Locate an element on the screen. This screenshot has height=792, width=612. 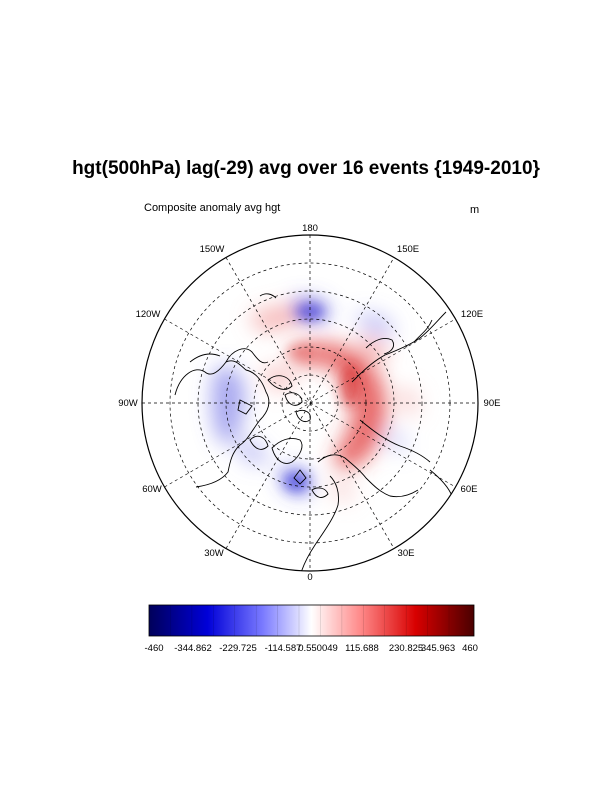
colorbar-label: -460 is located at coordinates (154, 648).